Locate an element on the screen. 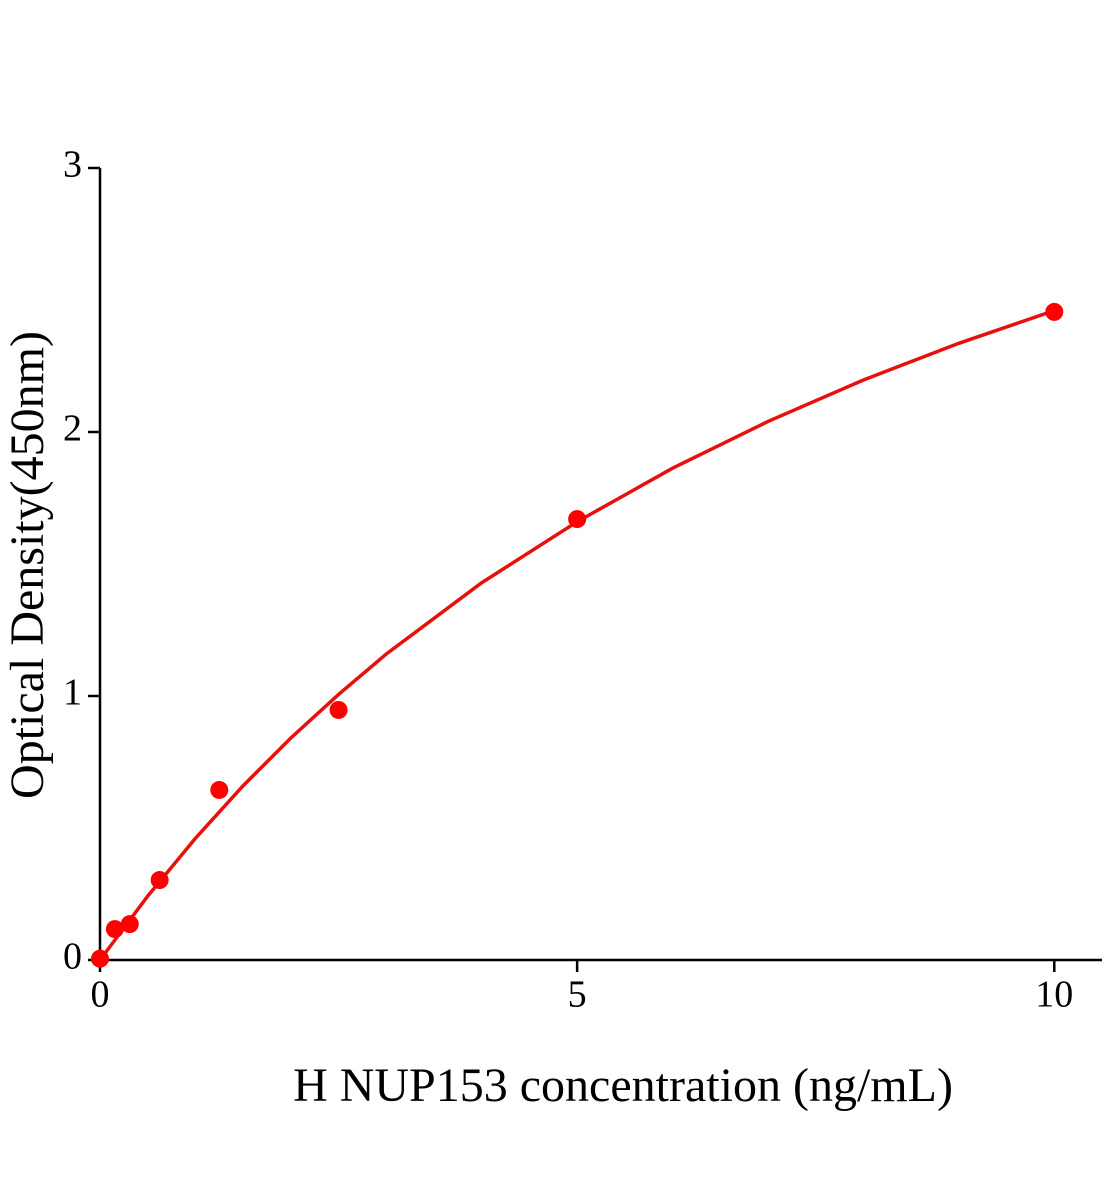 The image size is (1104, 1200). x-tick-label: 10 is located at coordinates (1054, 995).